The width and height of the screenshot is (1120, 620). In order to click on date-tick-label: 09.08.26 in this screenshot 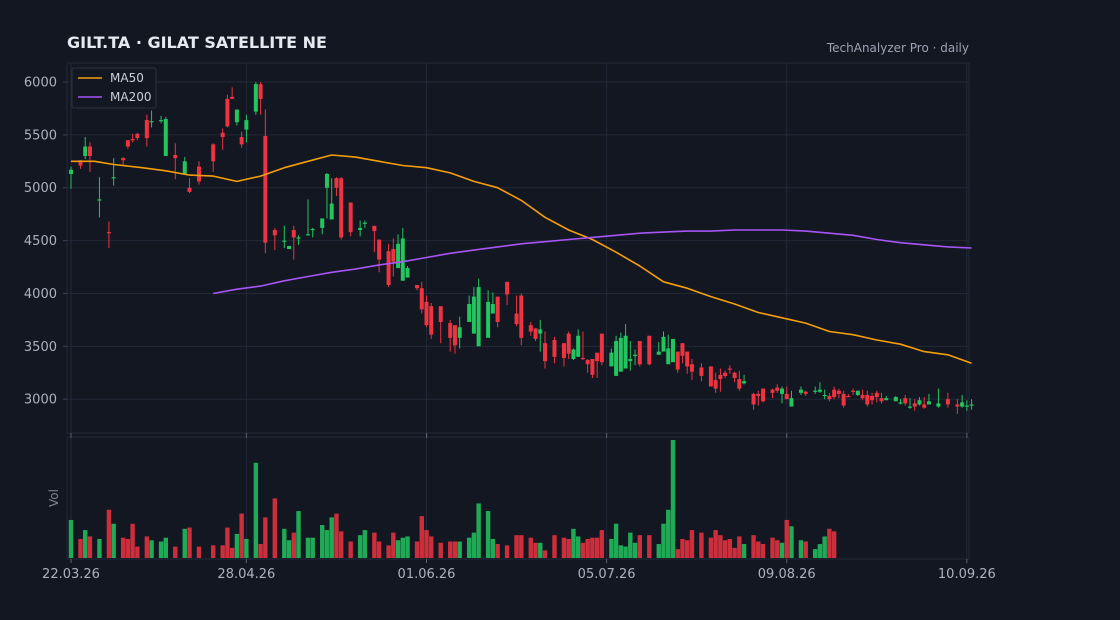, I will do `click(787, 574)`.